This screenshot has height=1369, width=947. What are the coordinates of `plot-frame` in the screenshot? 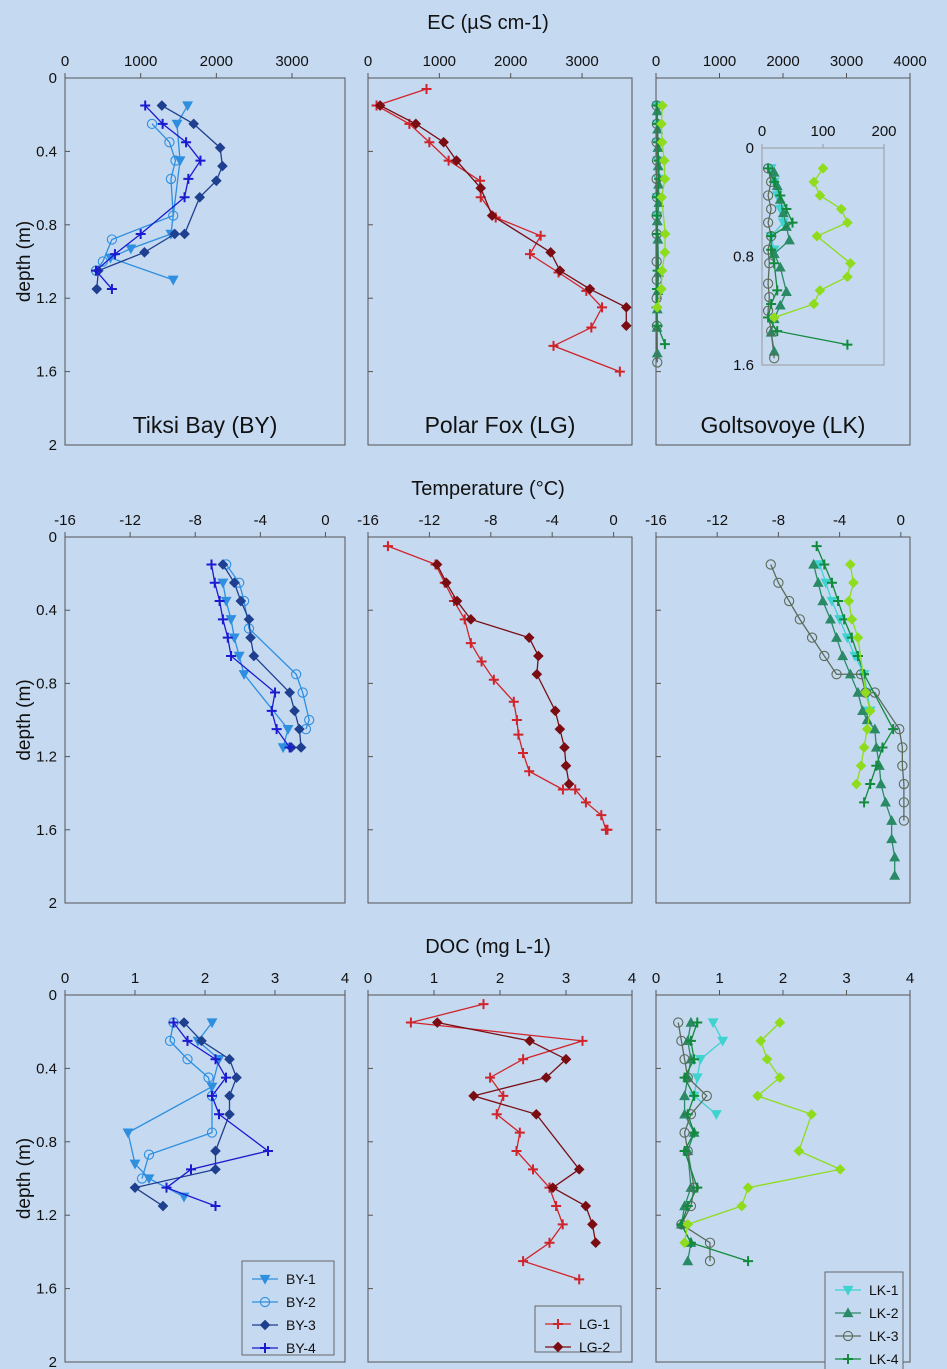 It's located at (500, 720).